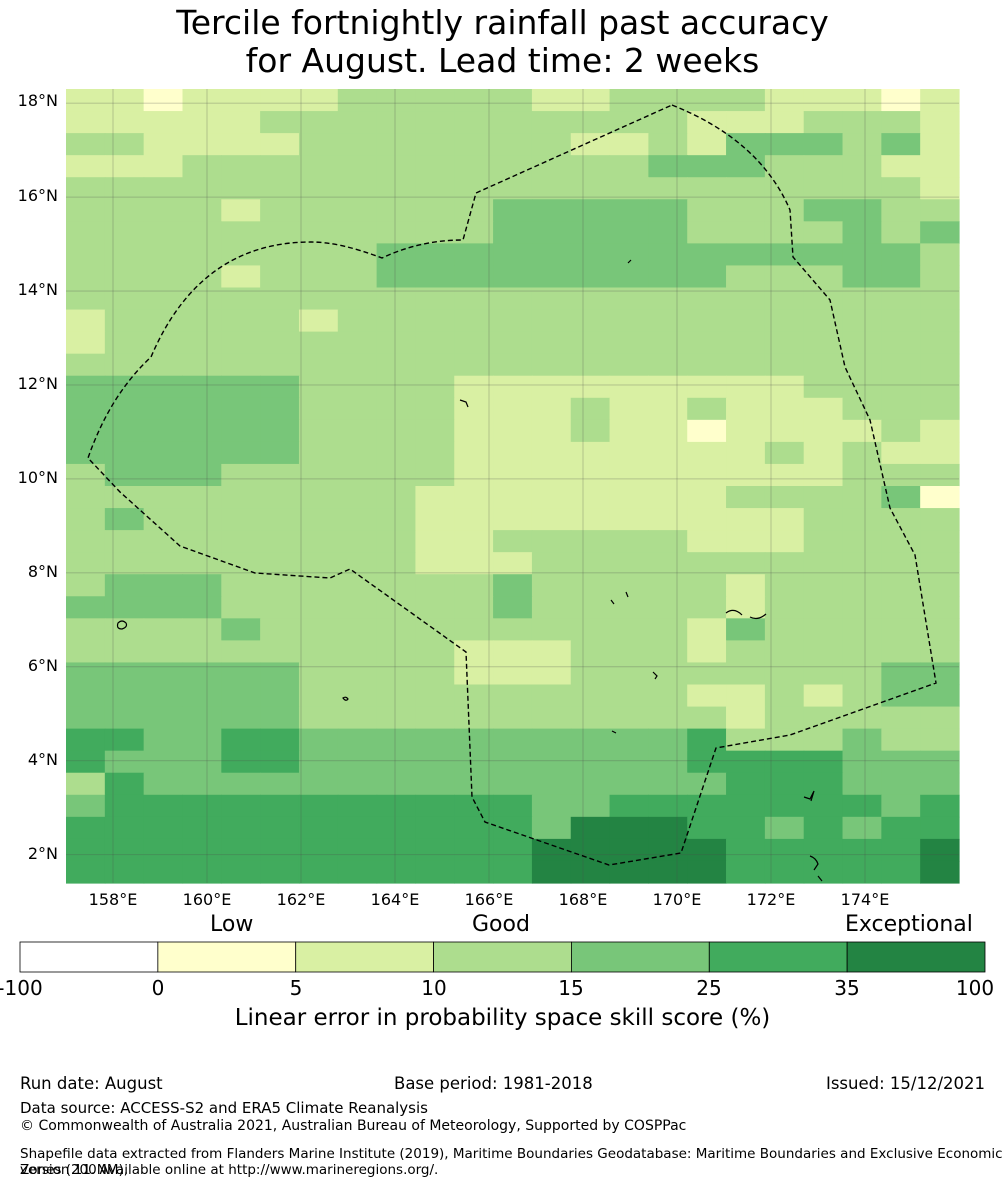 This screenshot has width=1005, height=1185. What do you see at coordinates (37, 100) in the screenshot?
I see `lat-tick-label: 18°N` at bounding box center [37, 100].